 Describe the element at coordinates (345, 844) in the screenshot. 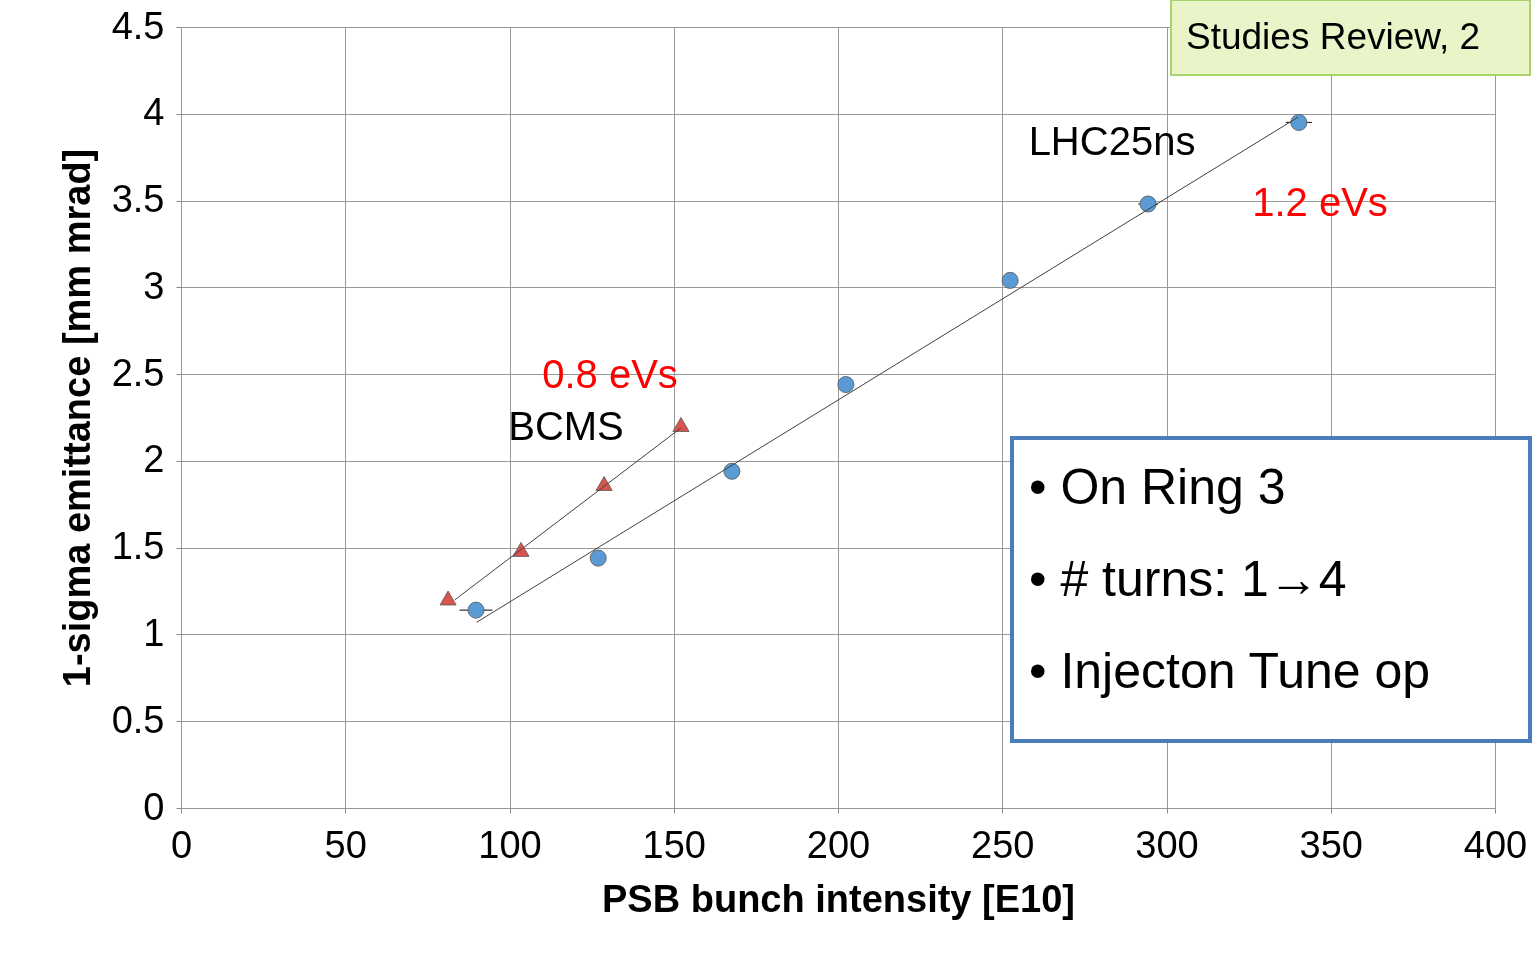

I see `x-tick-label: 50` at that location.